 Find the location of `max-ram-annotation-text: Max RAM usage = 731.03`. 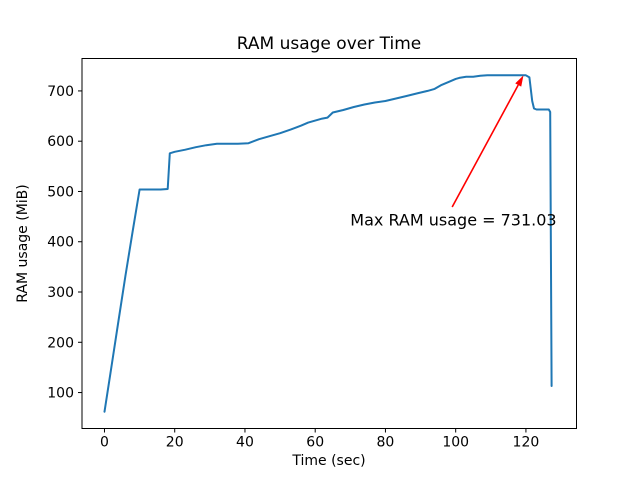

max-ram-annotation-text: Max RAM usage = 731.03 is located at coordinates (453, 220).